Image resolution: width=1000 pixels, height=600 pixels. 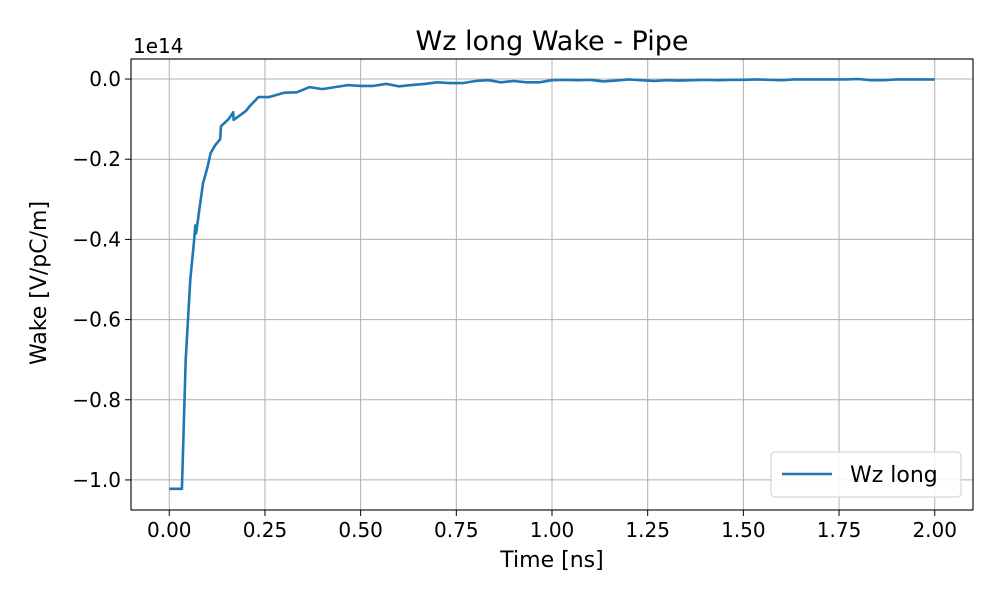 What do you see at coordinates (39, 283) in the screenshot?
I see `y-axis-label: Wake [V/pC/m]` at bounding box center [39, 283].